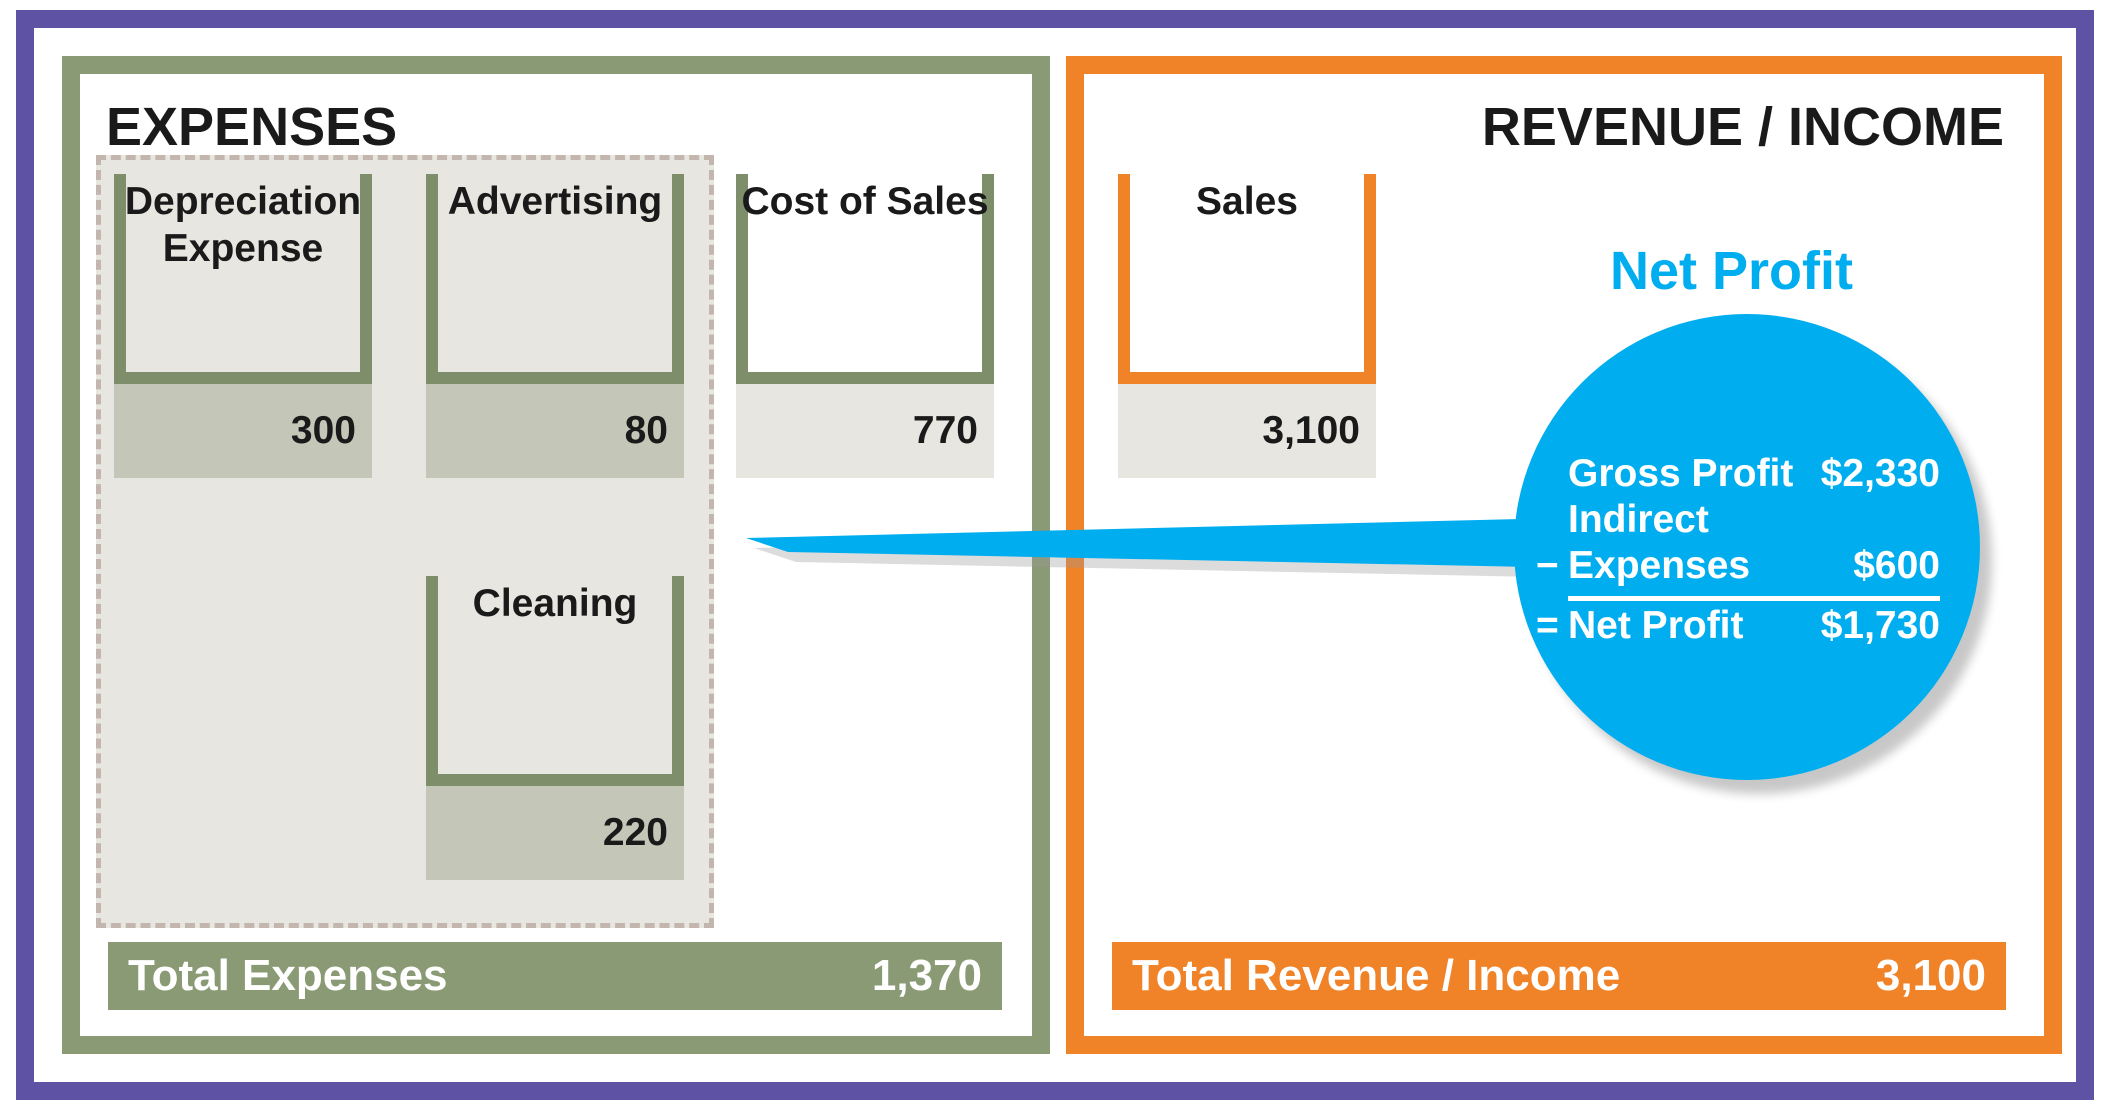  I want to click on account-value-depreciation: 300, so click(243, 431).